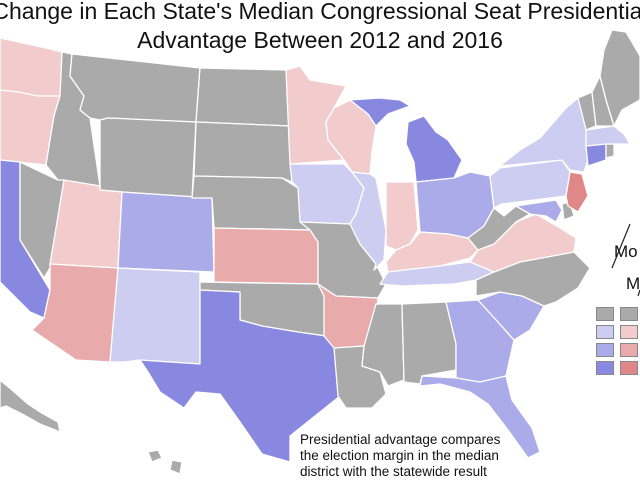 Image resolution: width=640 pixels, height=480 pixels. What do you see at coordinates (480, 417) in the screenshot?
I see `state-florida` at bounding box center [480, 417].